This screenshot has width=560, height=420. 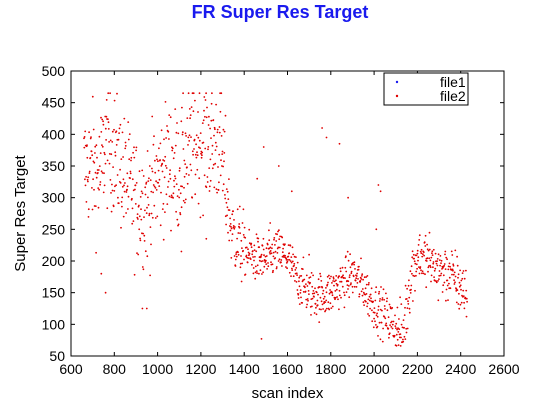 I want to click on y-tick-label: 350, so click(x=54, y=166).